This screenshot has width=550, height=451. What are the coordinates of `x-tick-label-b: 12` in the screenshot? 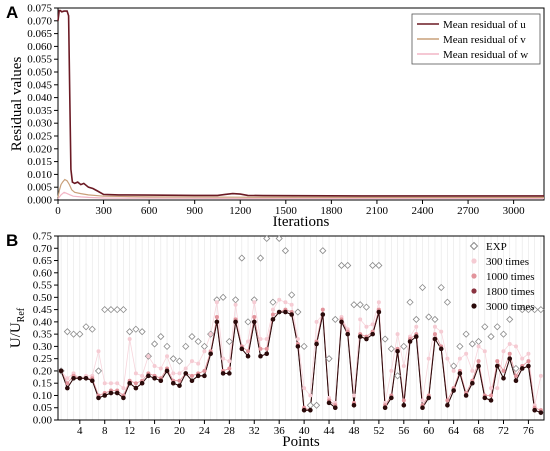 It's located at (129, 431).